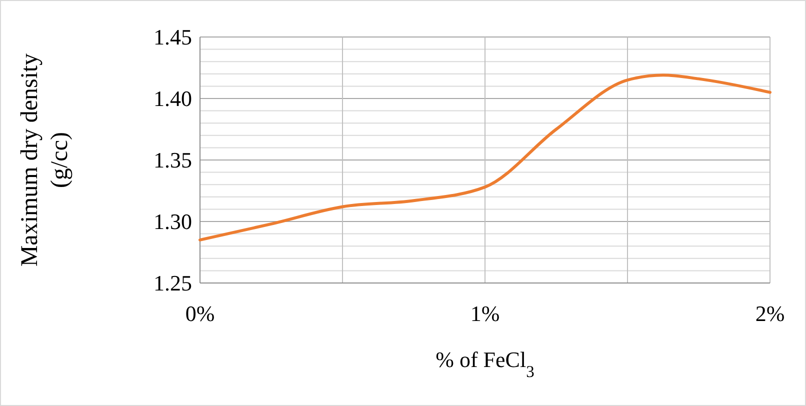  I want to click on y-axis-title: Maximum dry density (g/cc), so click(45, 160).